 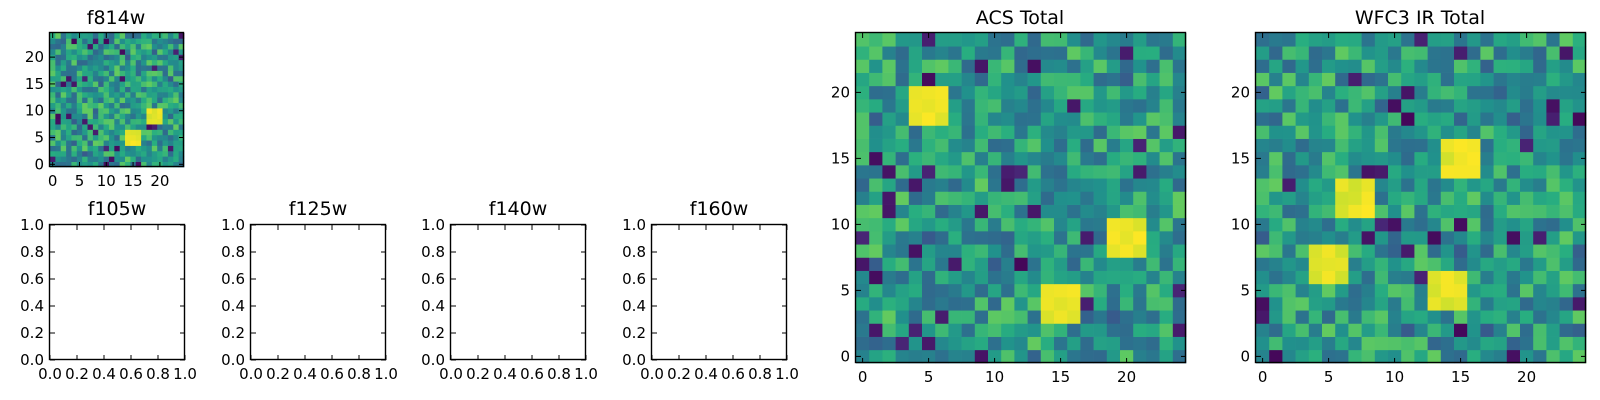 What do you see at coordinates (318, 209) in the screenshot?
I see `panel-title: f125w` at bounding box center [318, 209].